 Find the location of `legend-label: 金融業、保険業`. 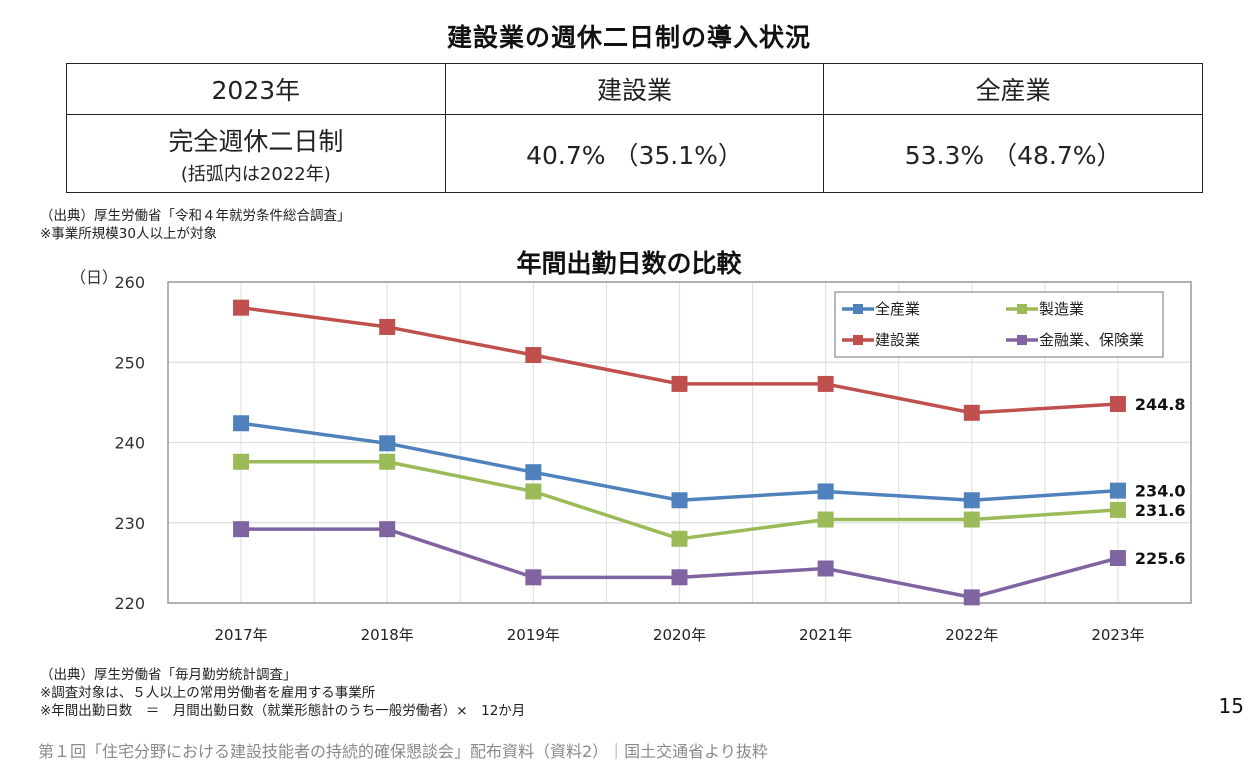

legend-label: 金融業、保険業 is located at coordinates (1091, 340).